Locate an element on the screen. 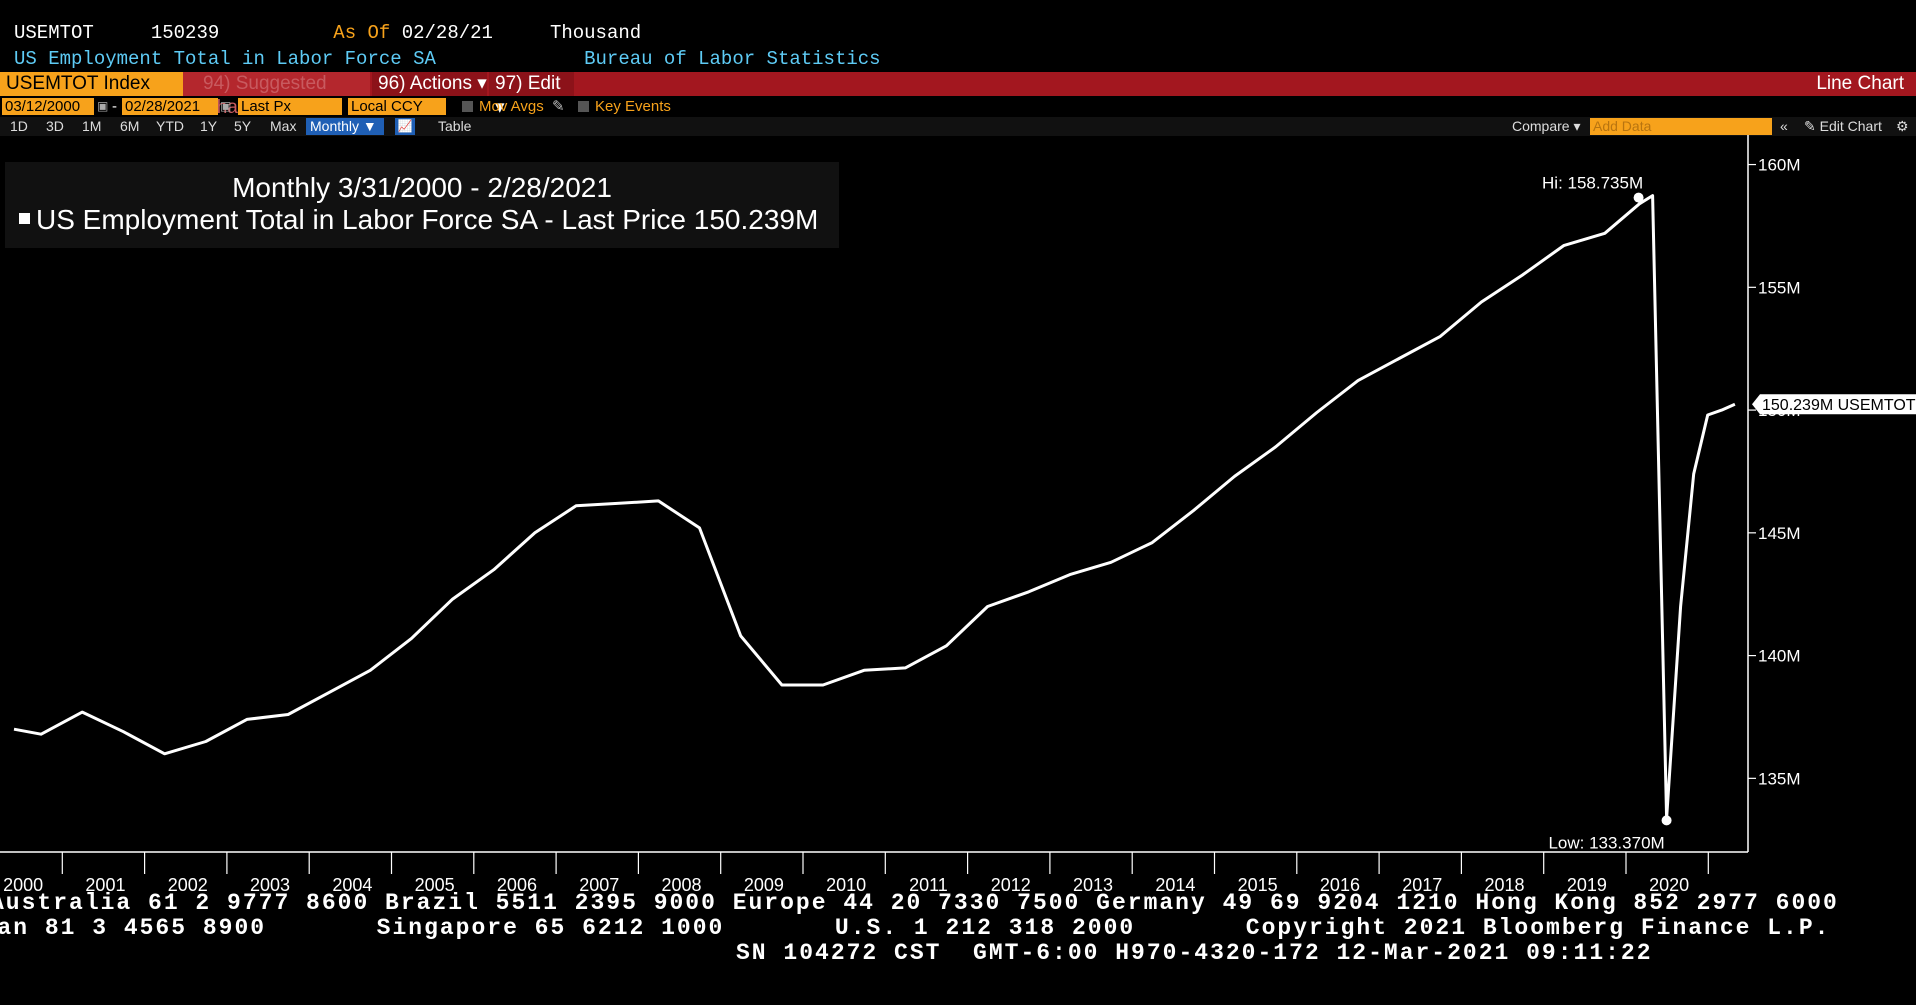  security-field: USEMTOT Index is located at coordinates (91, 84).